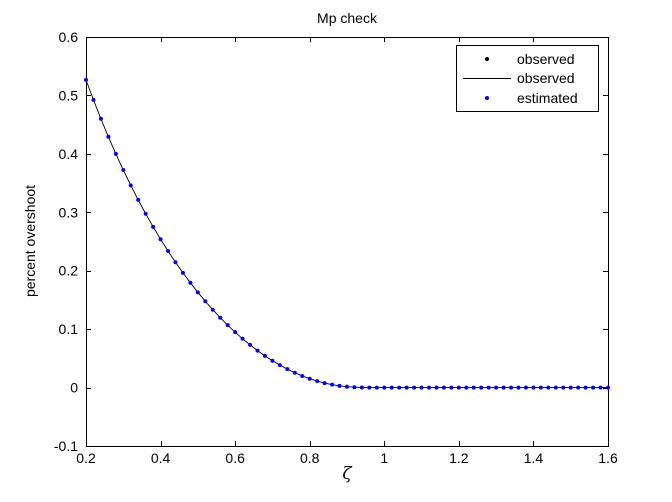  What do you see at coordinates (69, 154) in the screenshot?
I see `y-tick-label: 0.4` at bounding box center [69, 154].